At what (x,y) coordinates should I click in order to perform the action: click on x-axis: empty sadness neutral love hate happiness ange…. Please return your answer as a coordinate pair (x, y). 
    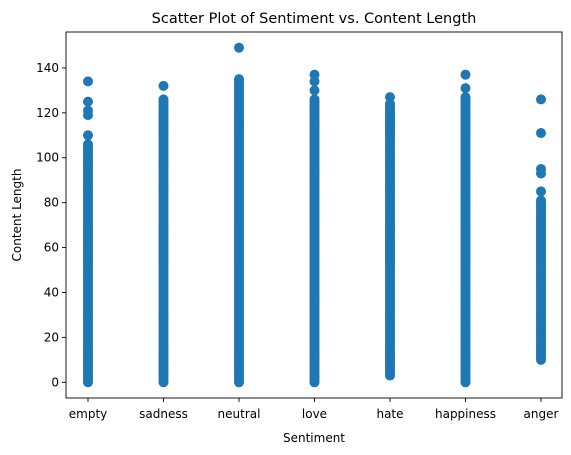
    Looking at the image, I should click on (314, 409).